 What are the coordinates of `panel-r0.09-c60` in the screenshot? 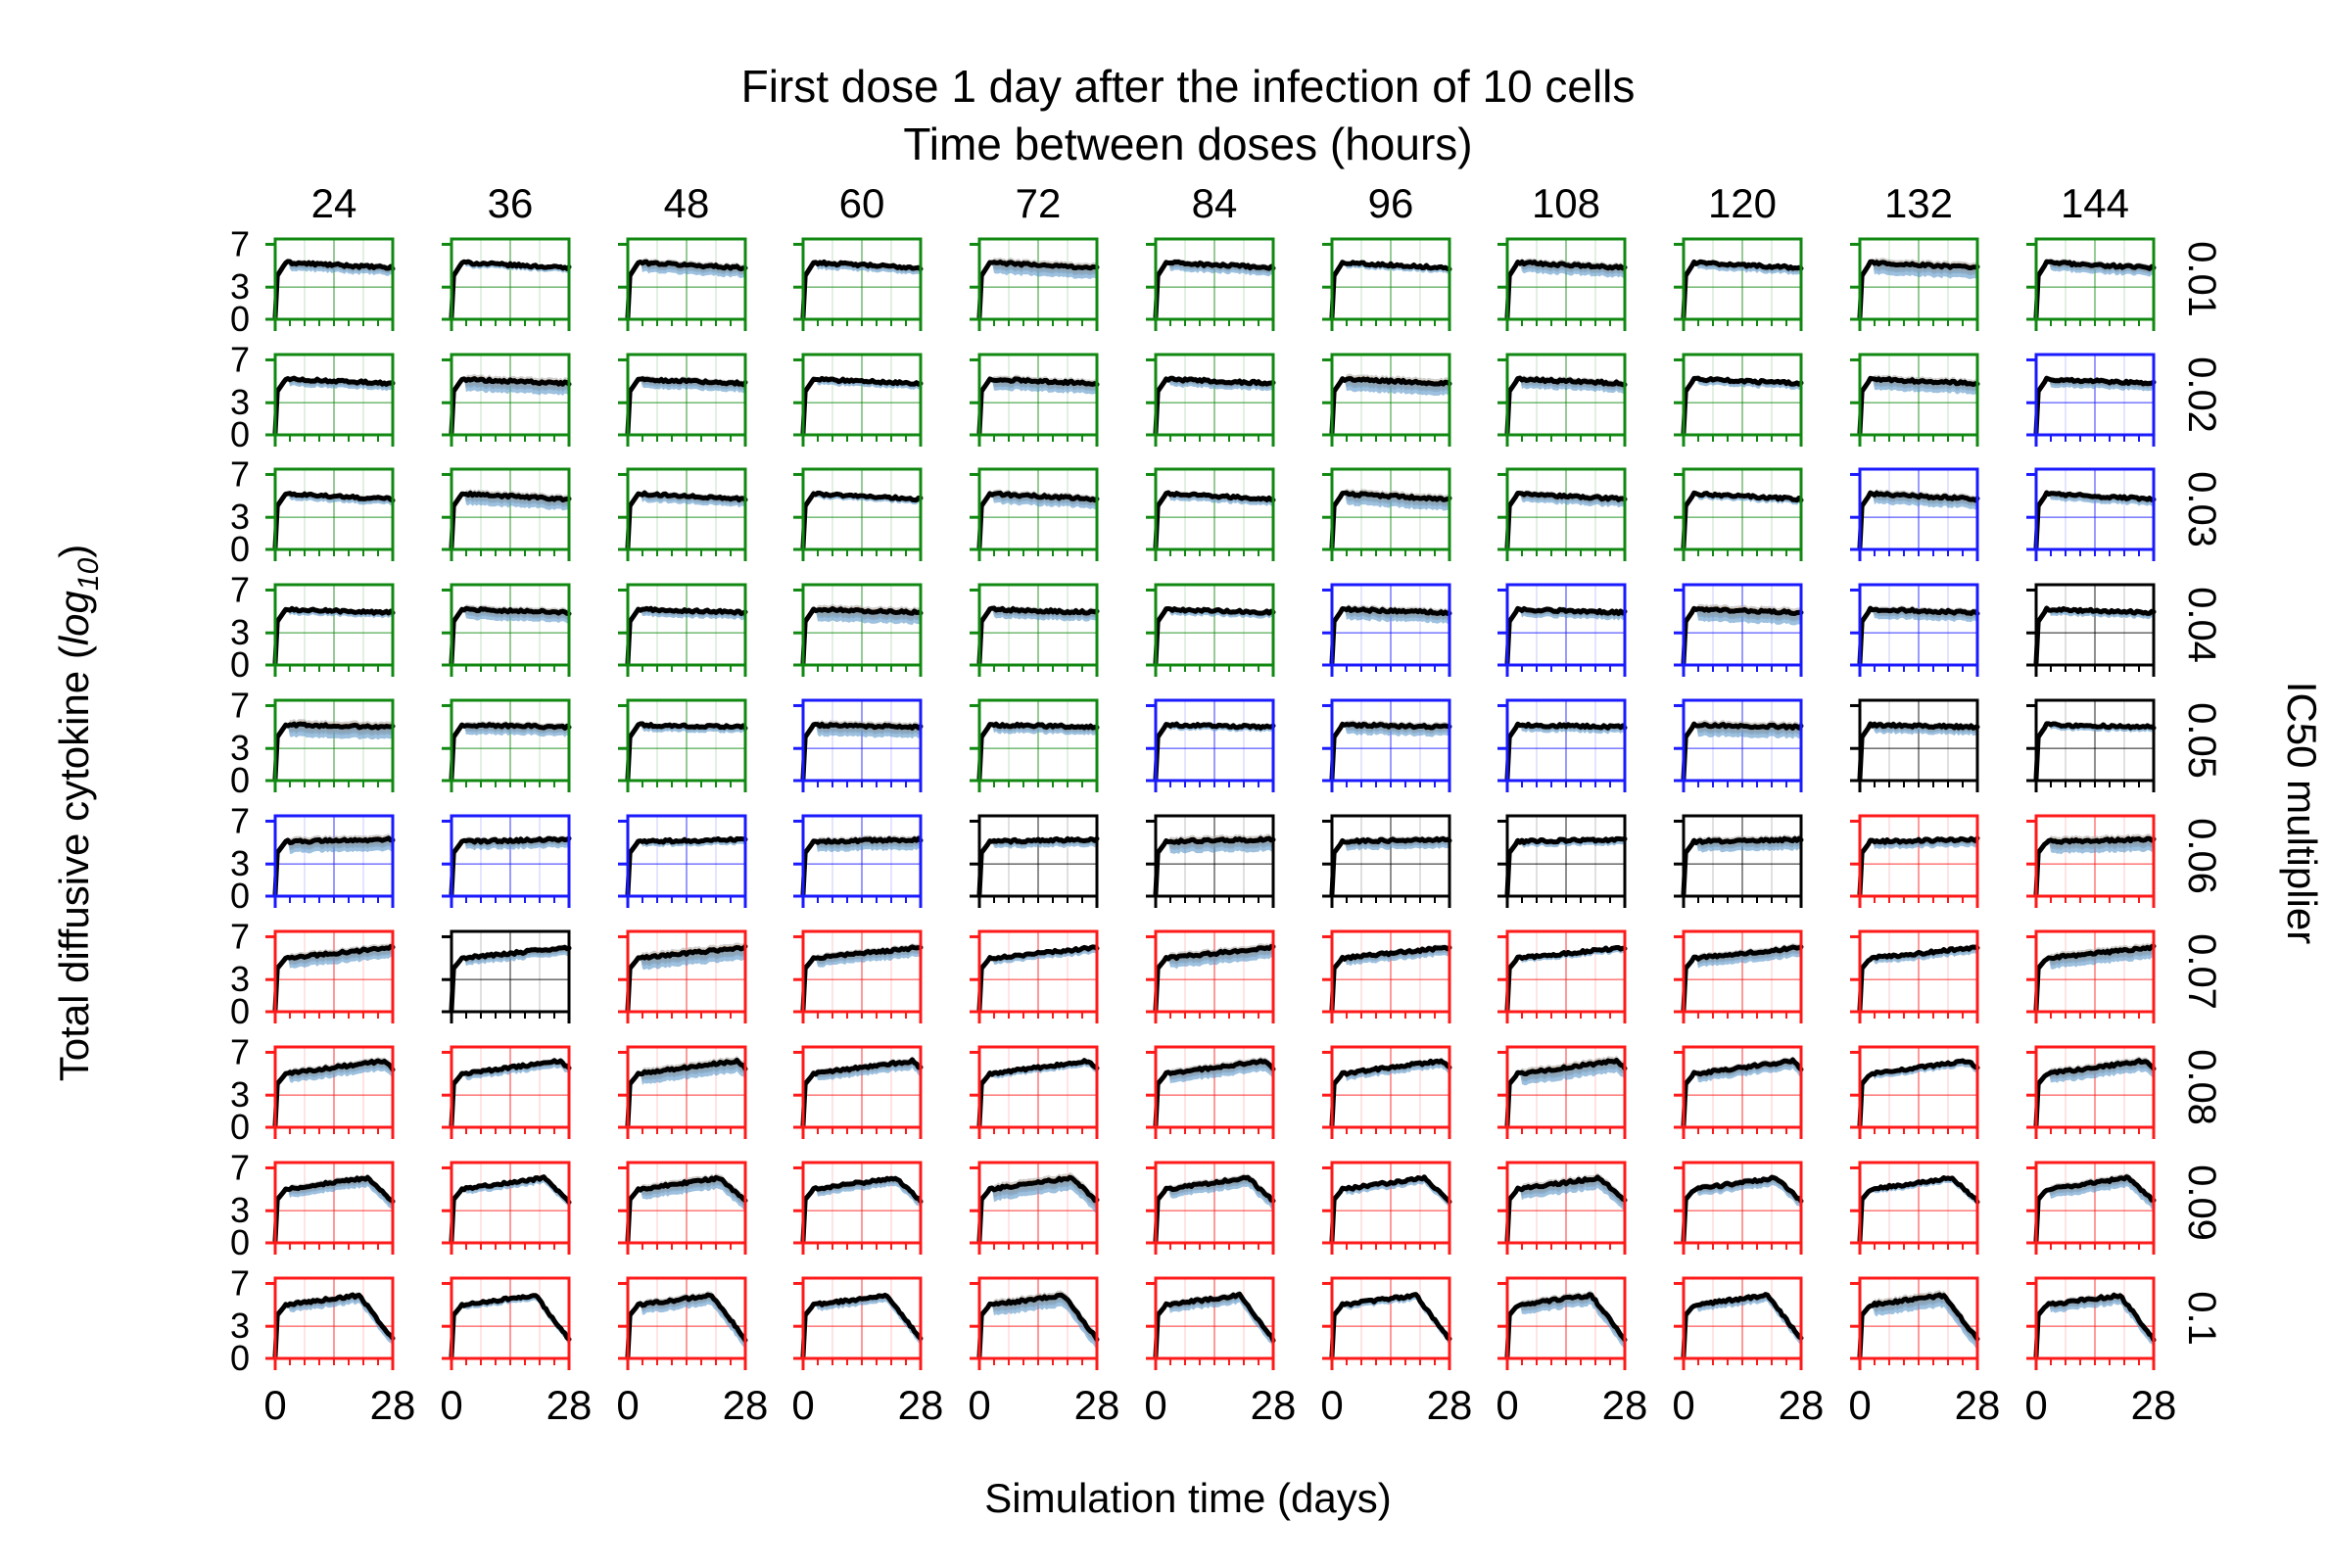 It's located at (858, 1208).